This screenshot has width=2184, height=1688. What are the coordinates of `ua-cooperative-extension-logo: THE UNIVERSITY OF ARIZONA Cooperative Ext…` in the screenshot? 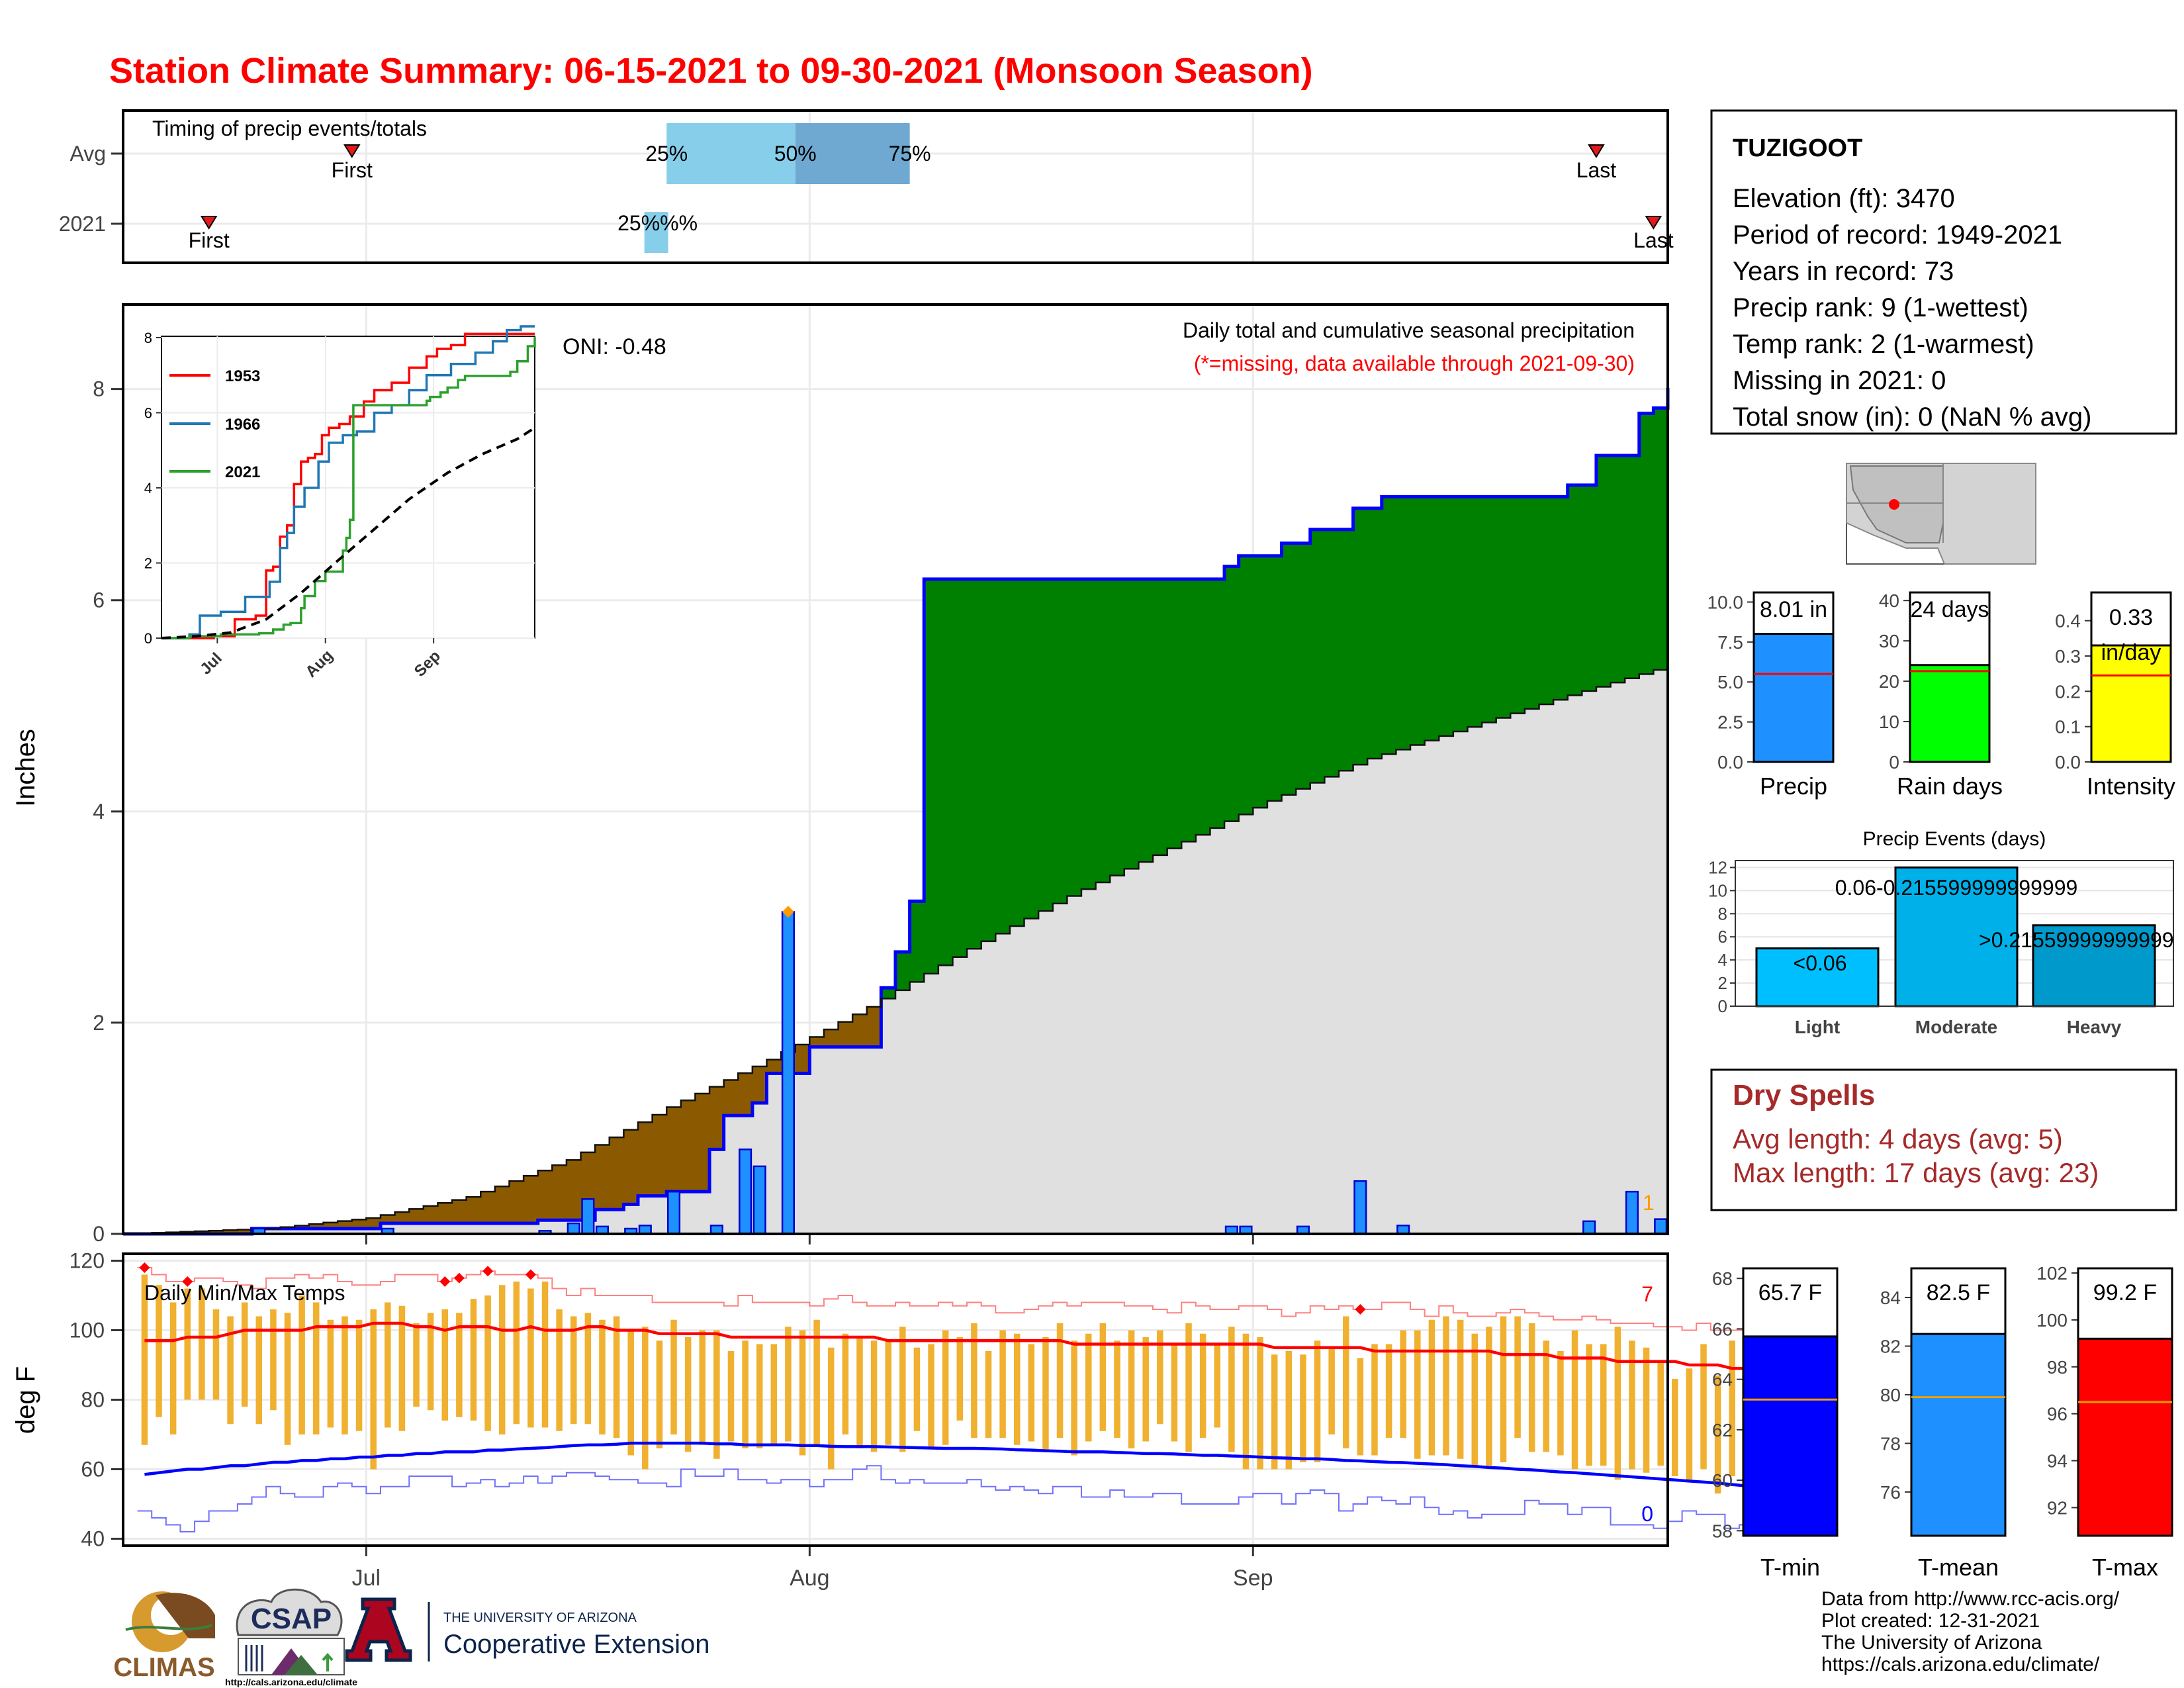 It's located at (527, 1629).